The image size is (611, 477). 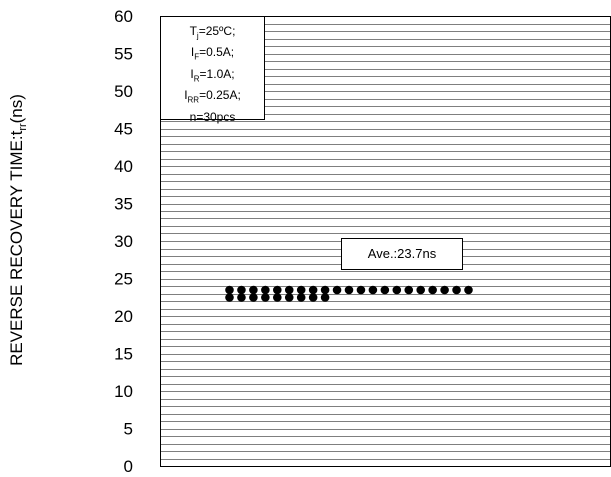 I want to click on condition-n: n=30pcs, so click(x=212, y=116).